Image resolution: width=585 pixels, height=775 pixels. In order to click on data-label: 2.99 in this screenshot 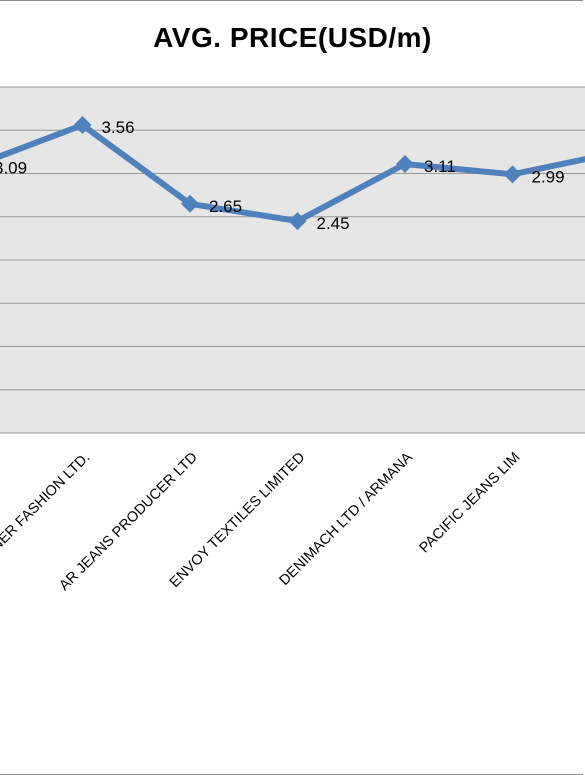, I will do `click(548, 176)`.